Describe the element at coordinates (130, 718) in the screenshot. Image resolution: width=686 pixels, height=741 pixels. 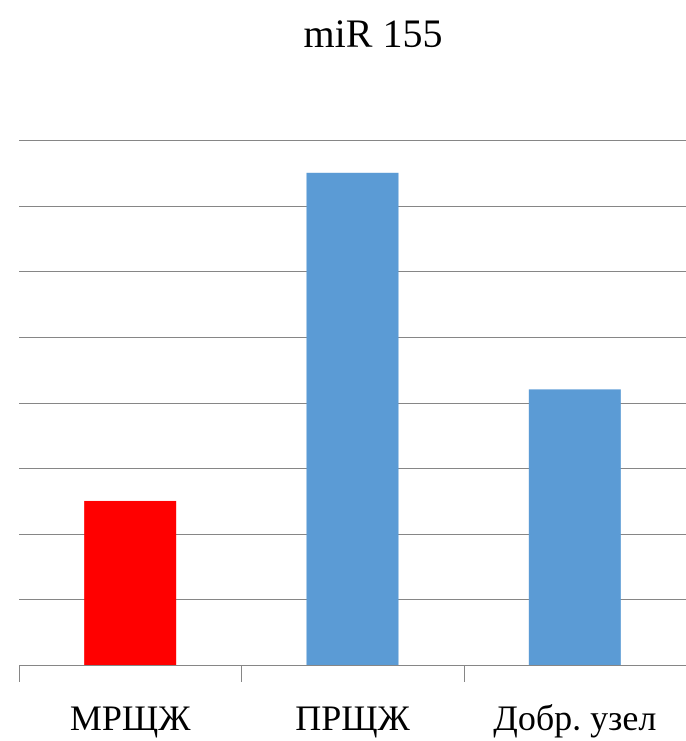
I see `x-tick-label: МРЩЖ` at that location.